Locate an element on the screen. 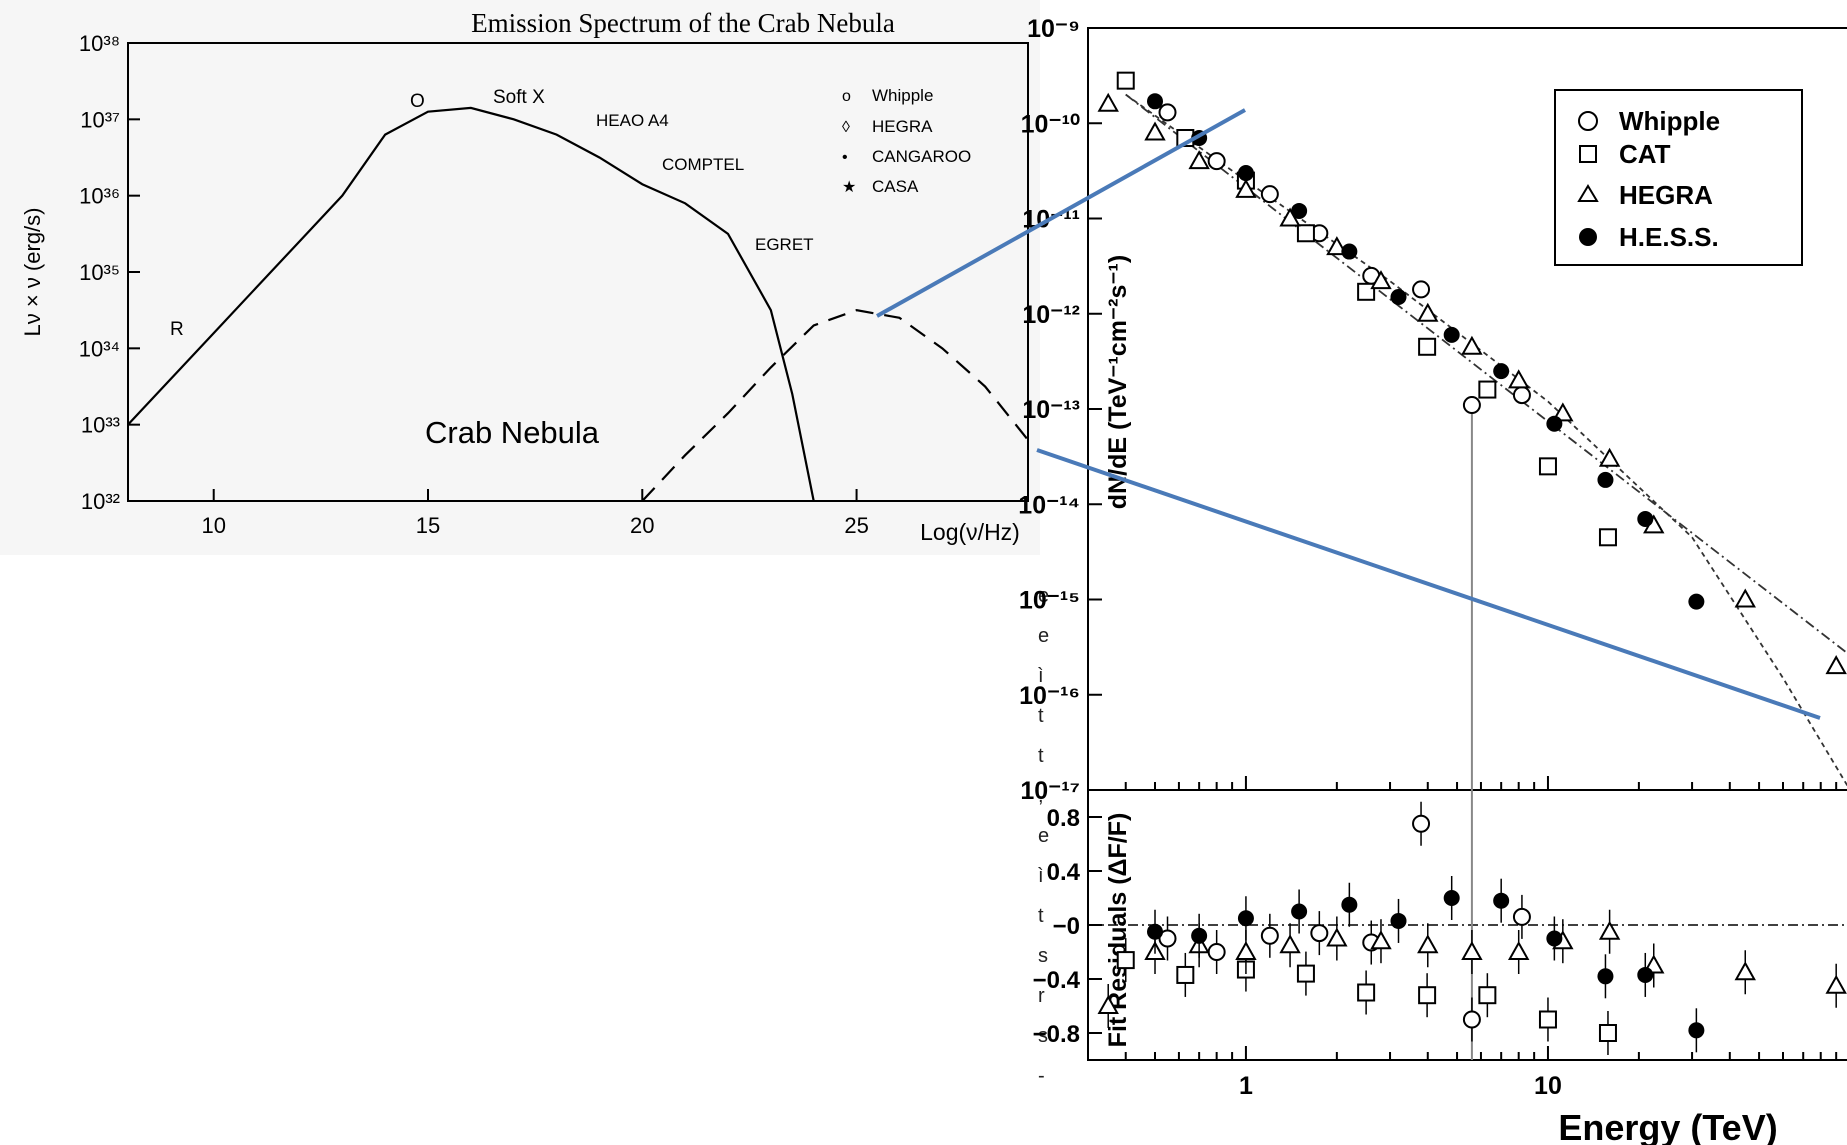  spectrum-y-tick-label: 10⁻¹⁴ is located at coordinates (1049, 505).